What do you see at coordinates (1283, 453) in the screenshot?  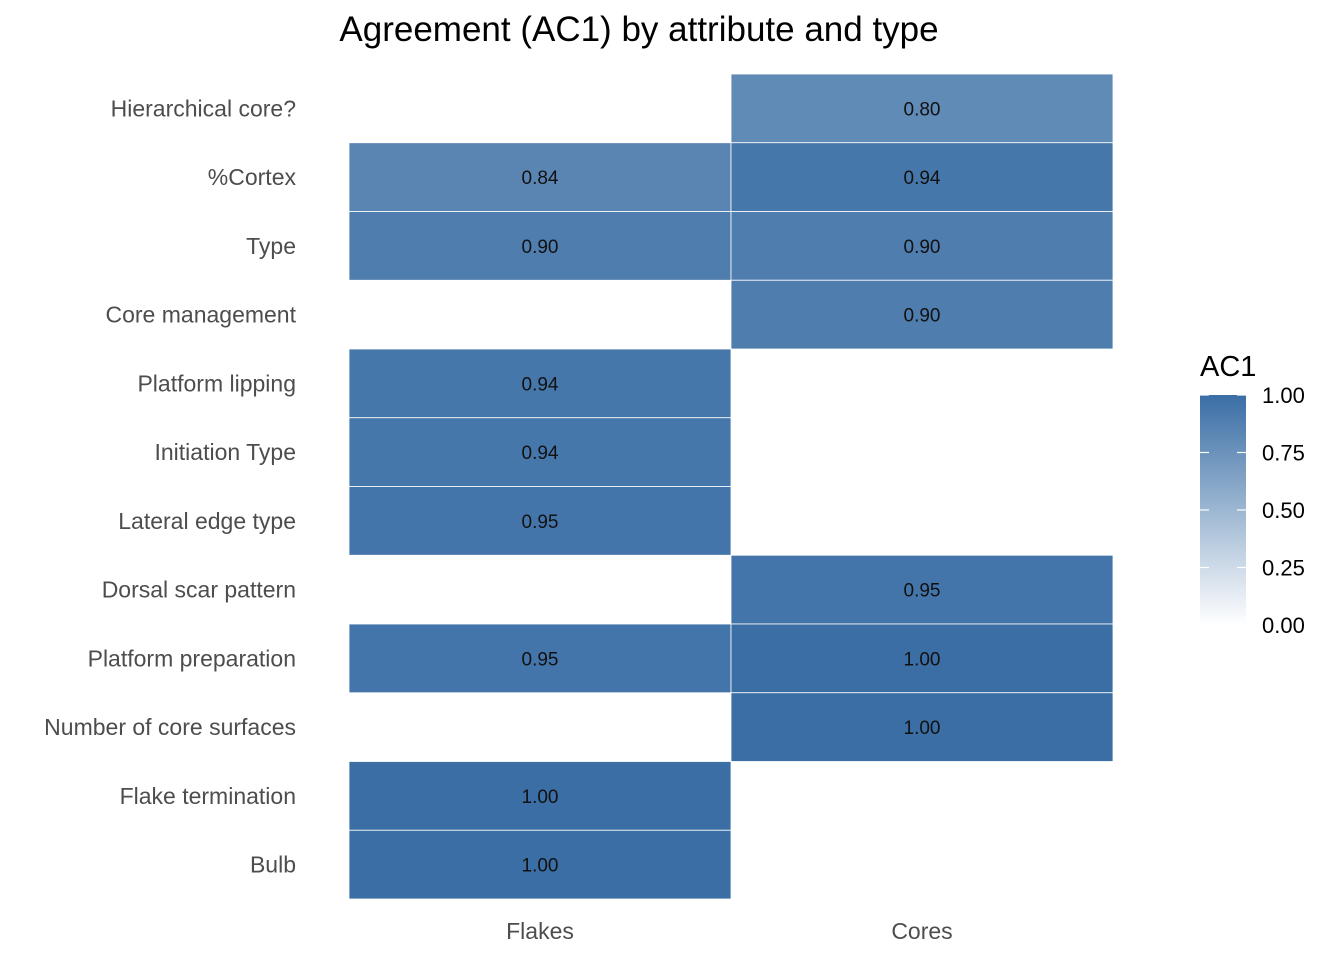 I see `legend-tick-label: 0.75` at bounding box center [1283, 453].